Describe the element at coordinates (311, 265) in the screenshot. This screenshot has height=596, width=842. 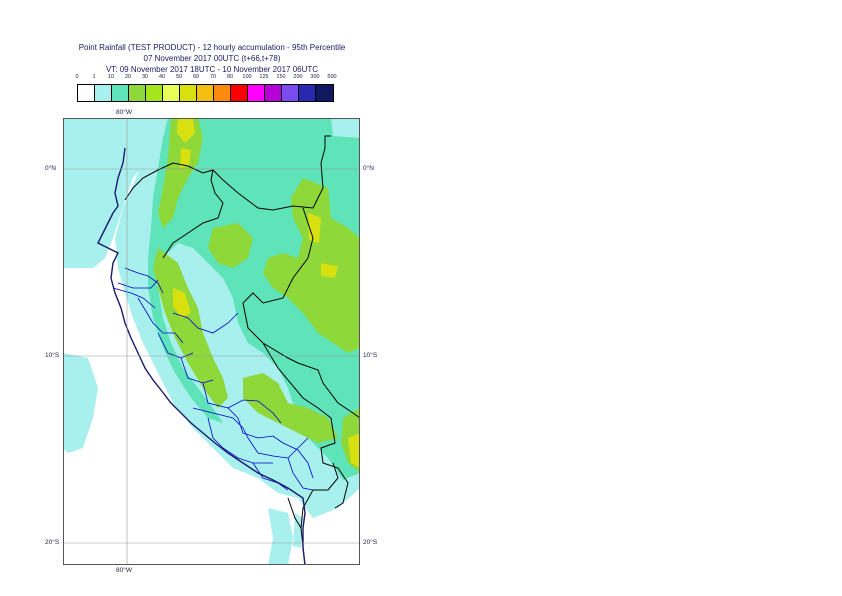
I see `heavy-rain-amazon-east` at that location.